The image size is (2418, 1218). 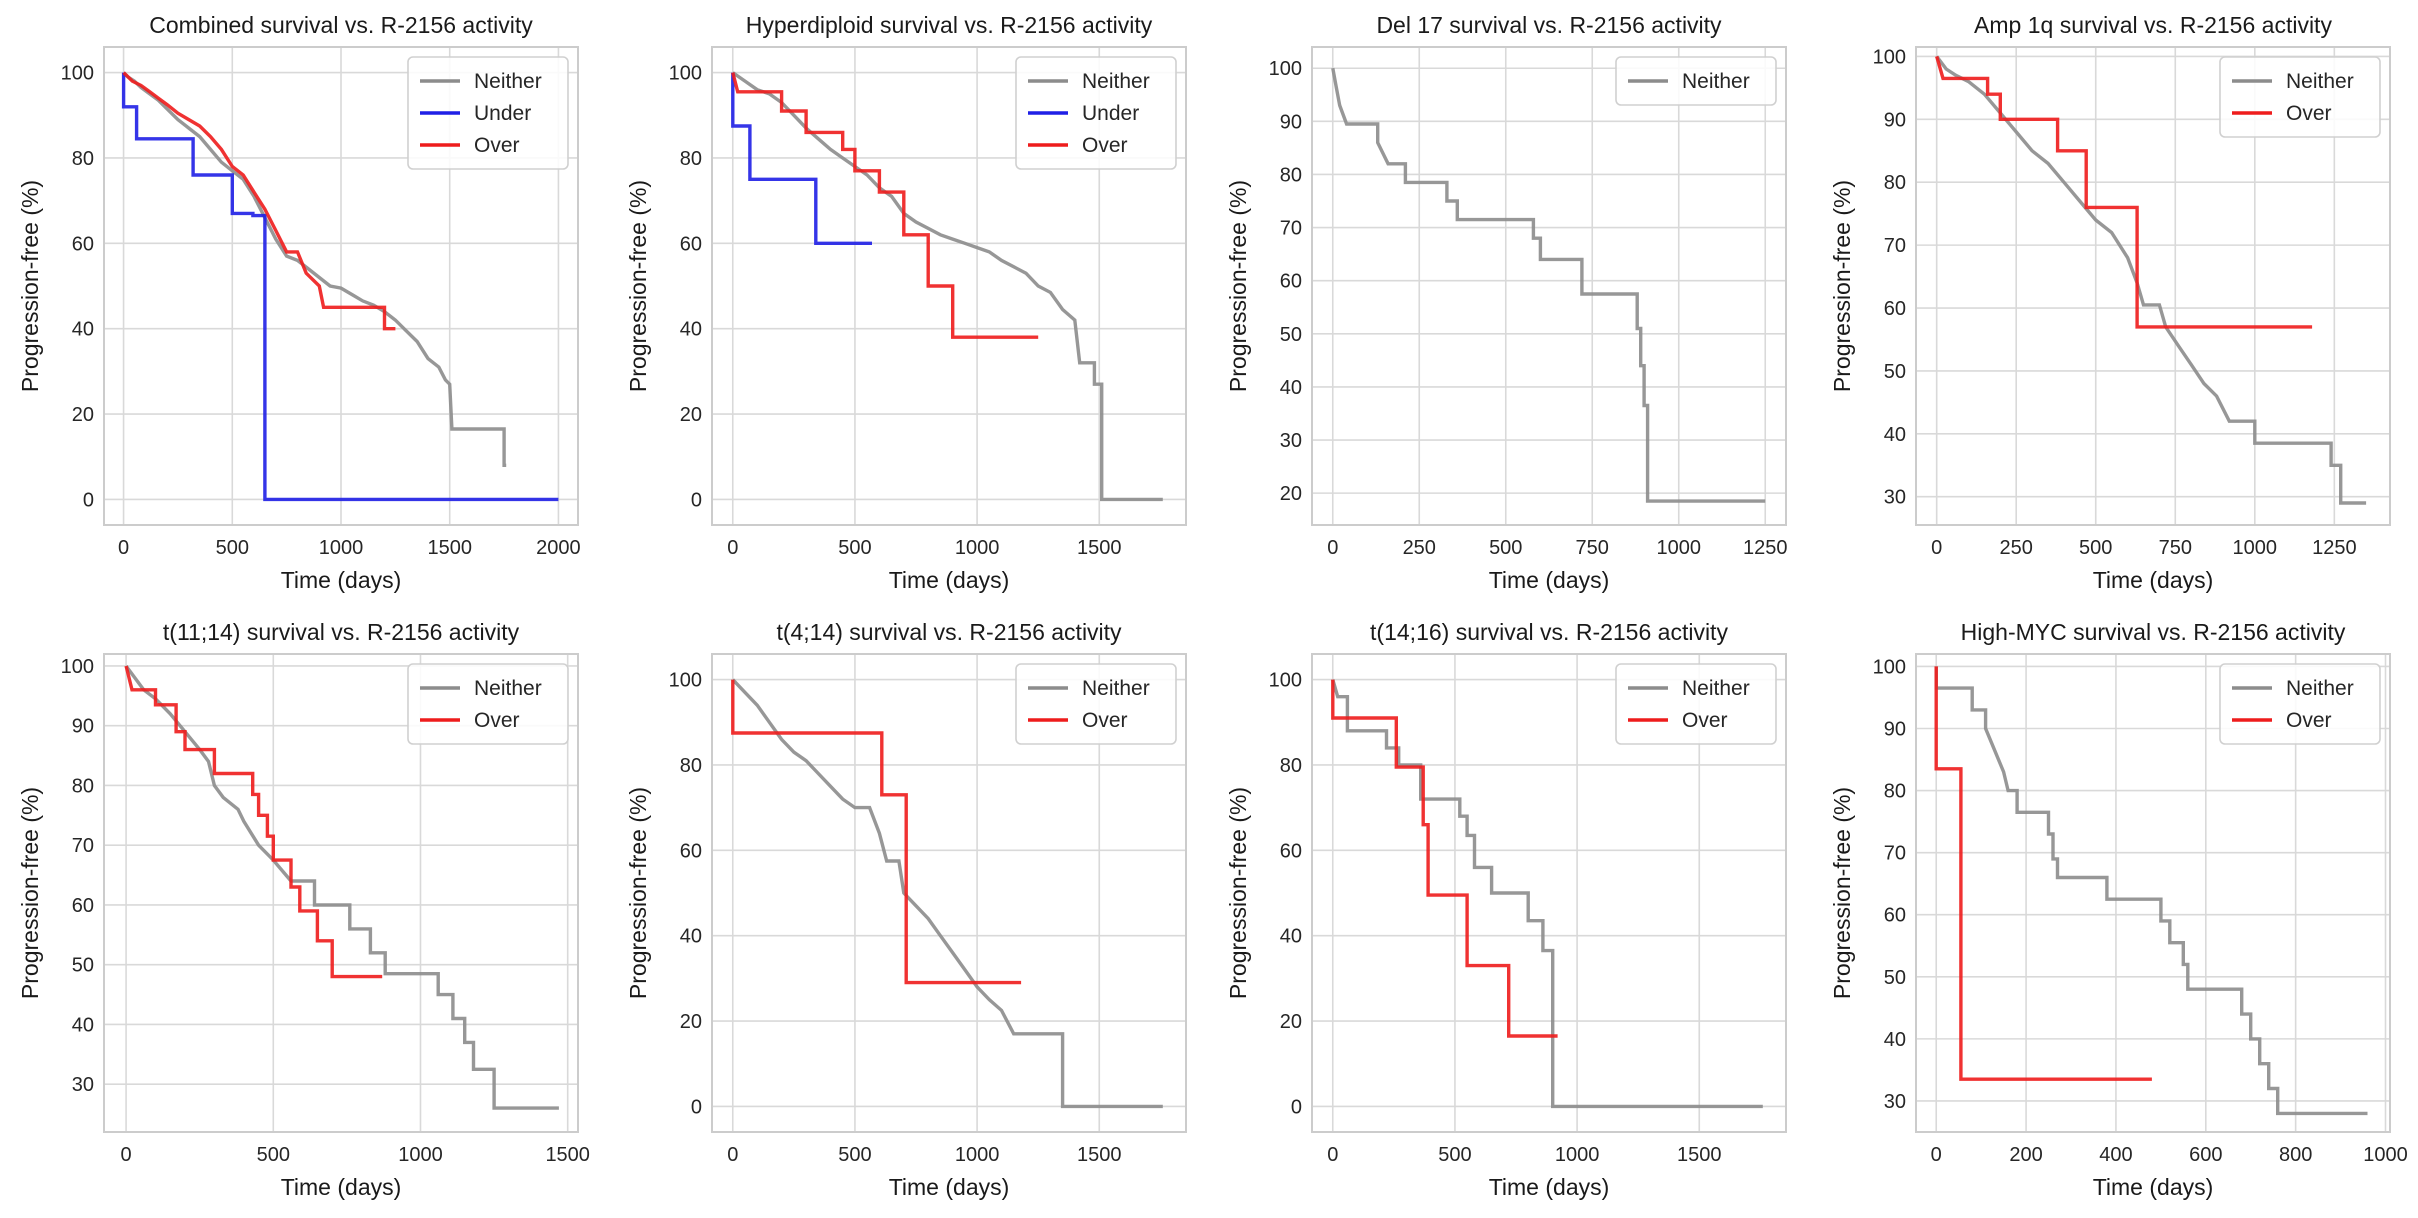 What do you see at coordinates (2153, 25) in the screenshot?
I see `chart-title: Amp 1q survival vs. R-2156 activity` at bounding box center [2153, 25].